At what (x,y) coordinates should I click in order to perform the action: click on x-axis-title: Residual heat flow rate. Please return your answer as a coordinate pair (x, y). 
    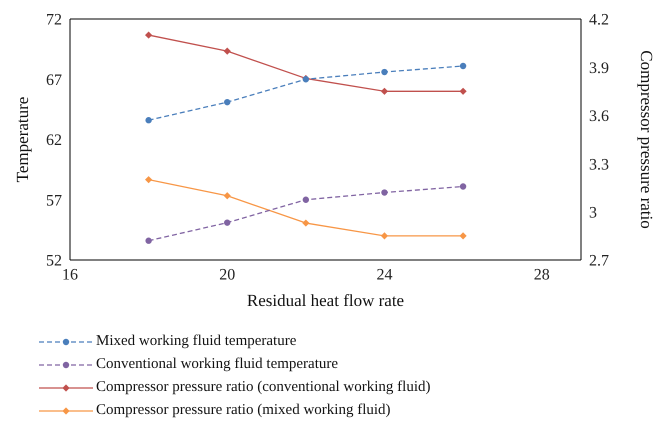
    Looking at the image, I should click on (325, 300).